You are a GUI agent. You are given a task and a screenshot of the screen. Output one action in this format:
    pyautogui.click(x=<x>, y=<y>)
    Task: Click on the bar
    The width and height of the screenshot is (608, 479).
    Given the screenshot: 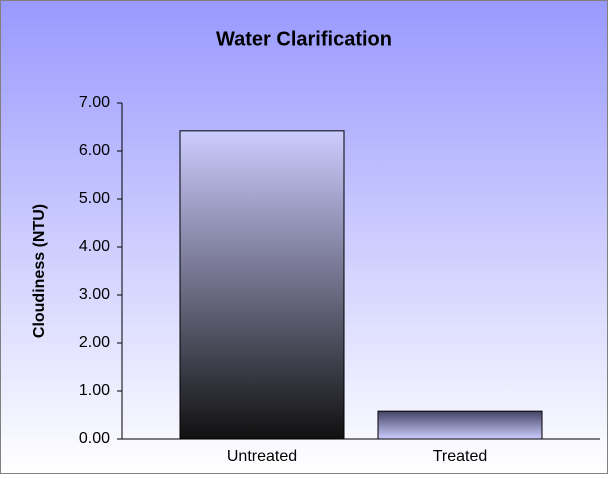 What is the action you would take?
    pyautogui.click(x=460, y=425)
    